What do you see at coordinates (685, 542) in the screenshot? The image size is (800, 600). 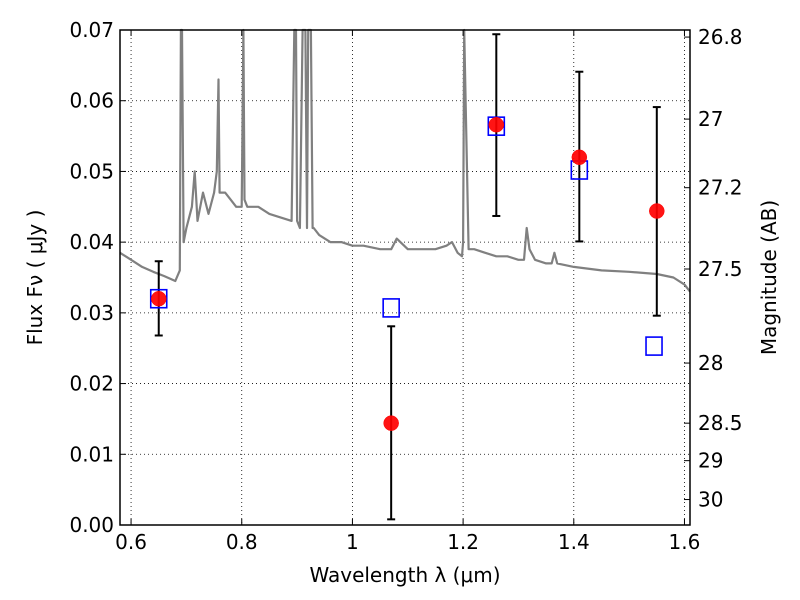 I see `x-tick-label: 1.6` at bounding box center [685, 542].